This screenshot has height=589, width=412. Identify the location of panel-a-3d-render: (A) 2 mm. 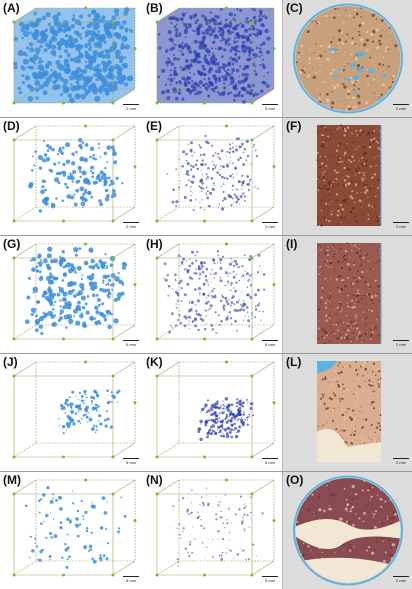
(71, 58).